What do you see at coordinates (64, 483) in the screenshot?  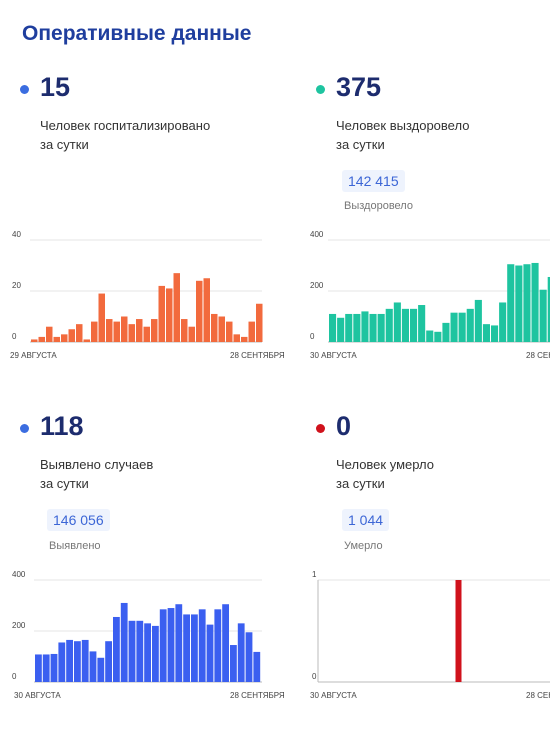 I see `detected-label-line2: за сутки` at bounding box center [64, 483].